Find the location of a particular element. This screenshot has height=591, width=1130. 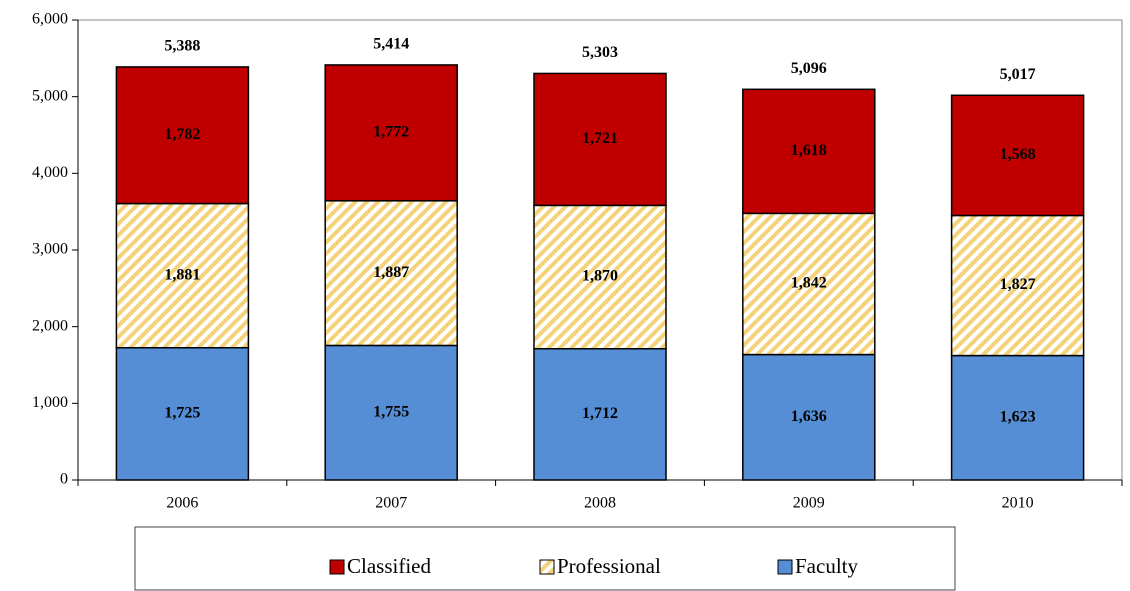

data-label: 1,827 is located at coordinates (1018, 284).